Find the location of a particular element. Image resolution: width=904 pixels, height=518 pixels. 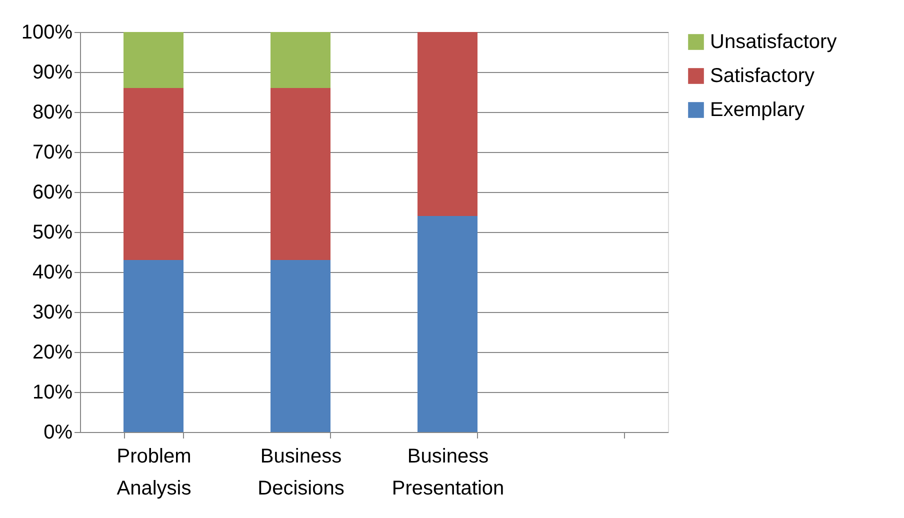

y-tick-label: 60% is located at coordinates (52, 193).